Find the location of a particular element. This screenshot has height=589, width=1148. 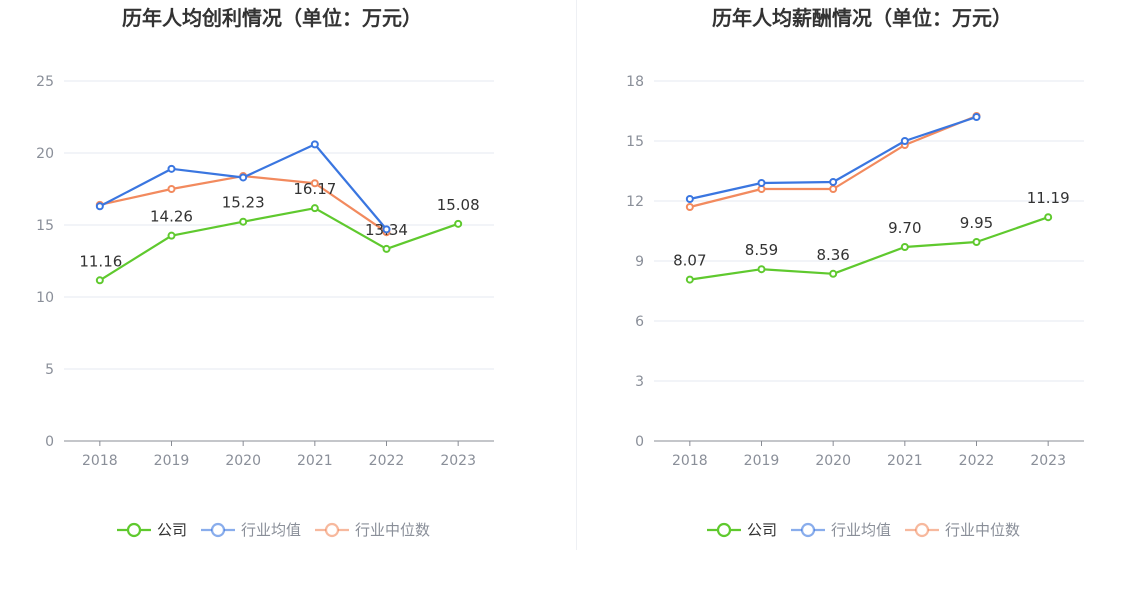

y-tick-label: 3 is located at coordinates (639, 382).